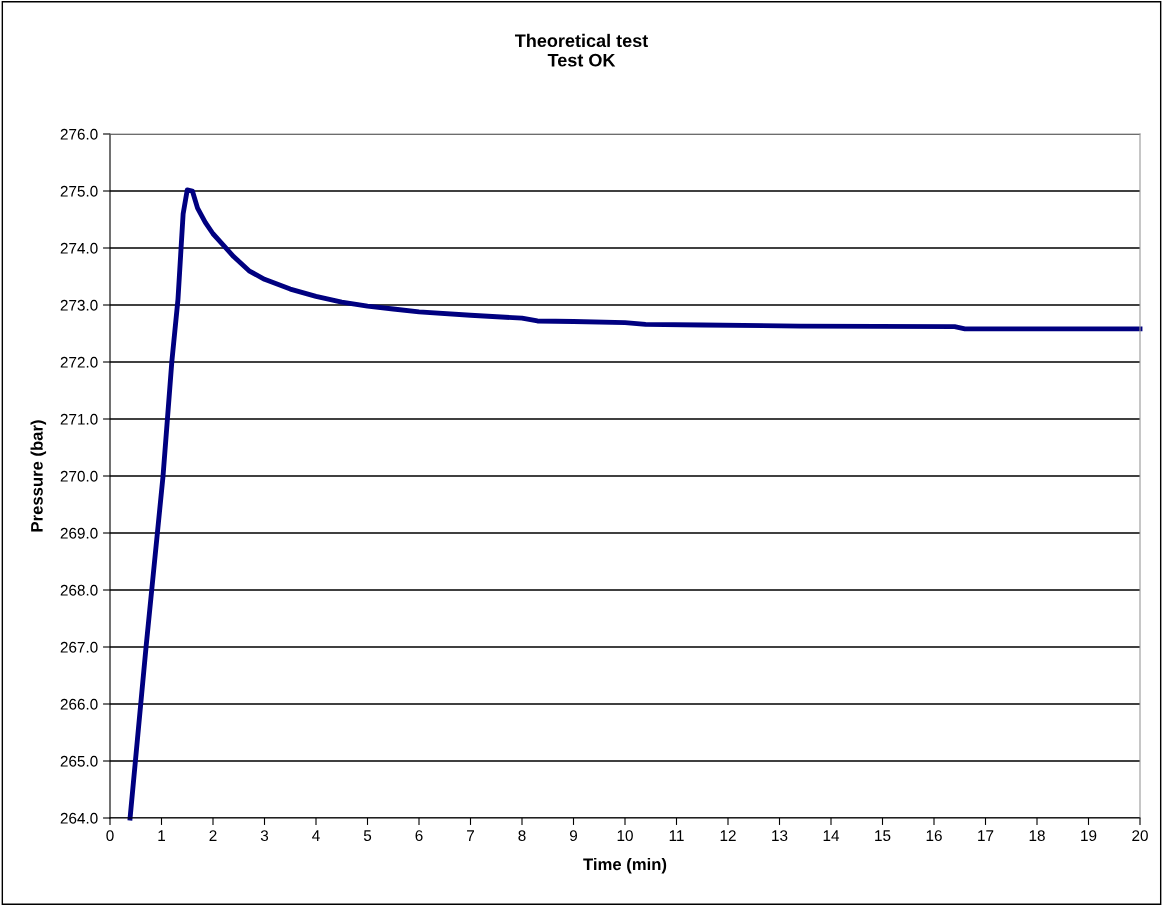 The image size is (1163, 906). I want to click on x-tick-label: 19, so click(1089, 836).